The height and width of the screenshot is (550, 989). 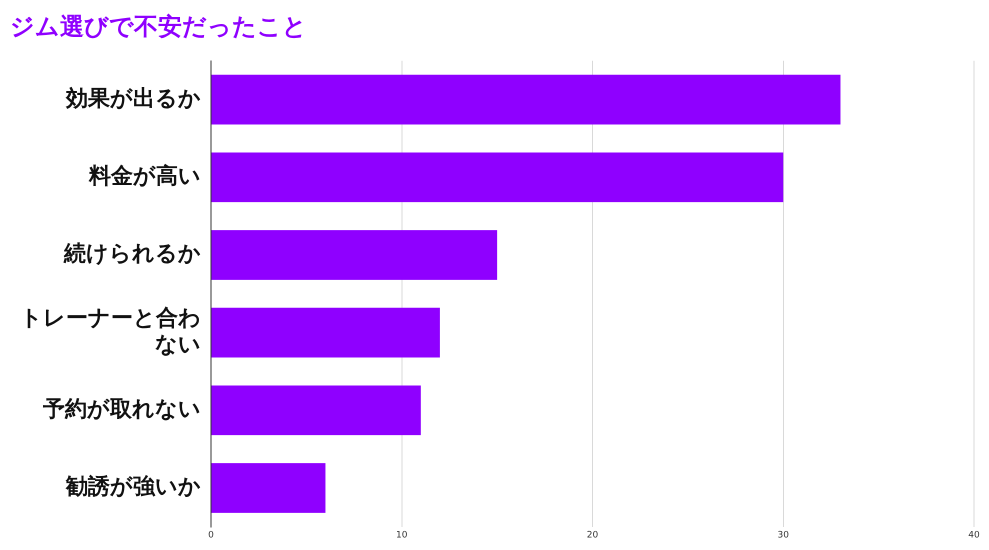 What do you see at coordinates (133, 487) in the screenshot?
I see `y-tick-label: 勧誘が強いか` at bounding box center [133, 487].